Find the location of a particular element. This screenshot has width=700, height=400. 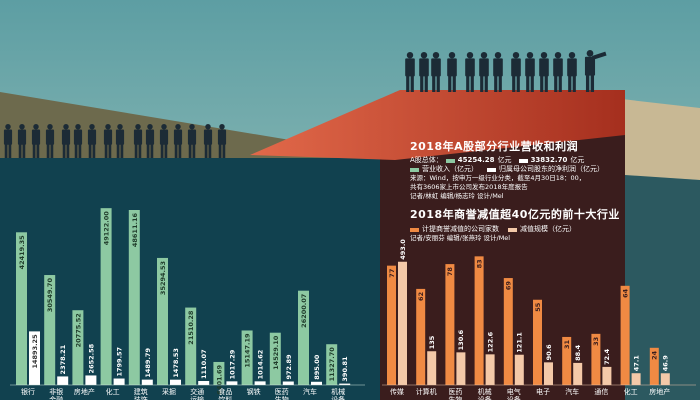

total-profit: 33832.70 is located at coordinates (549, 160).